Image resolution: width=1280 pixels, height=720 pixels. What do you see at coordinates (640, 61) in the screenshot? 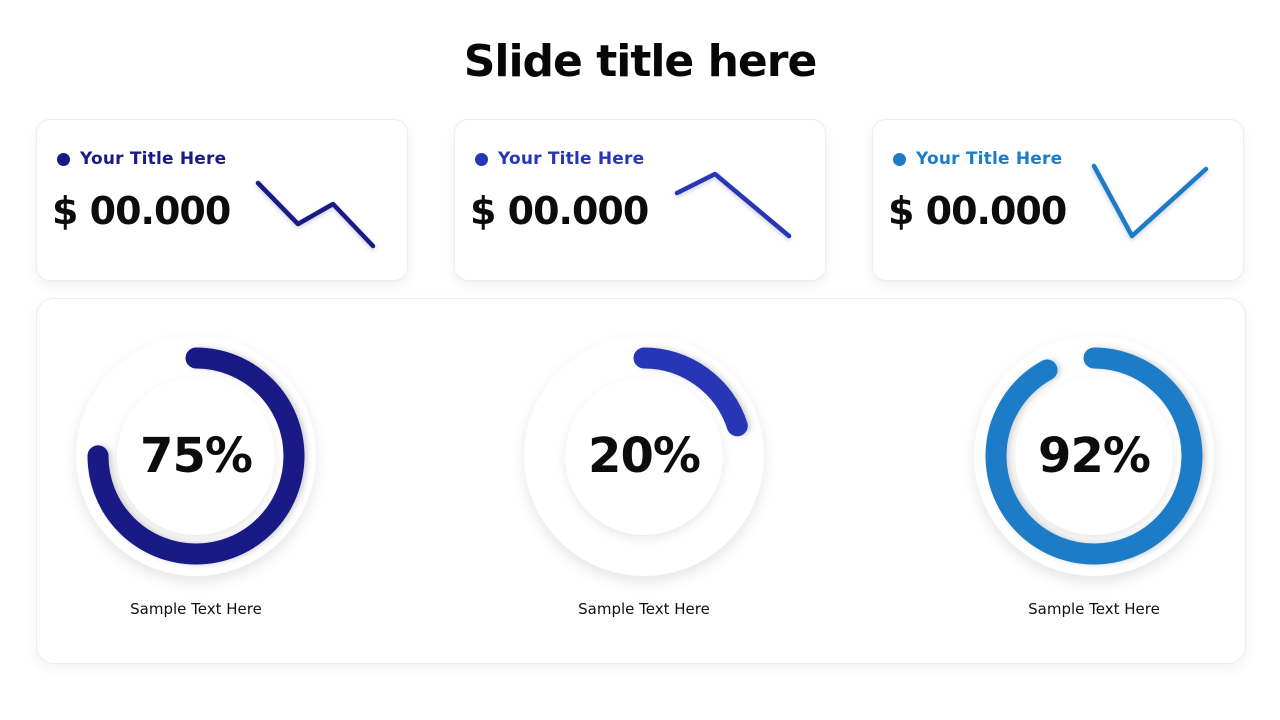
I see `slide-title: Slide title here` at bounding box center [640, 61].